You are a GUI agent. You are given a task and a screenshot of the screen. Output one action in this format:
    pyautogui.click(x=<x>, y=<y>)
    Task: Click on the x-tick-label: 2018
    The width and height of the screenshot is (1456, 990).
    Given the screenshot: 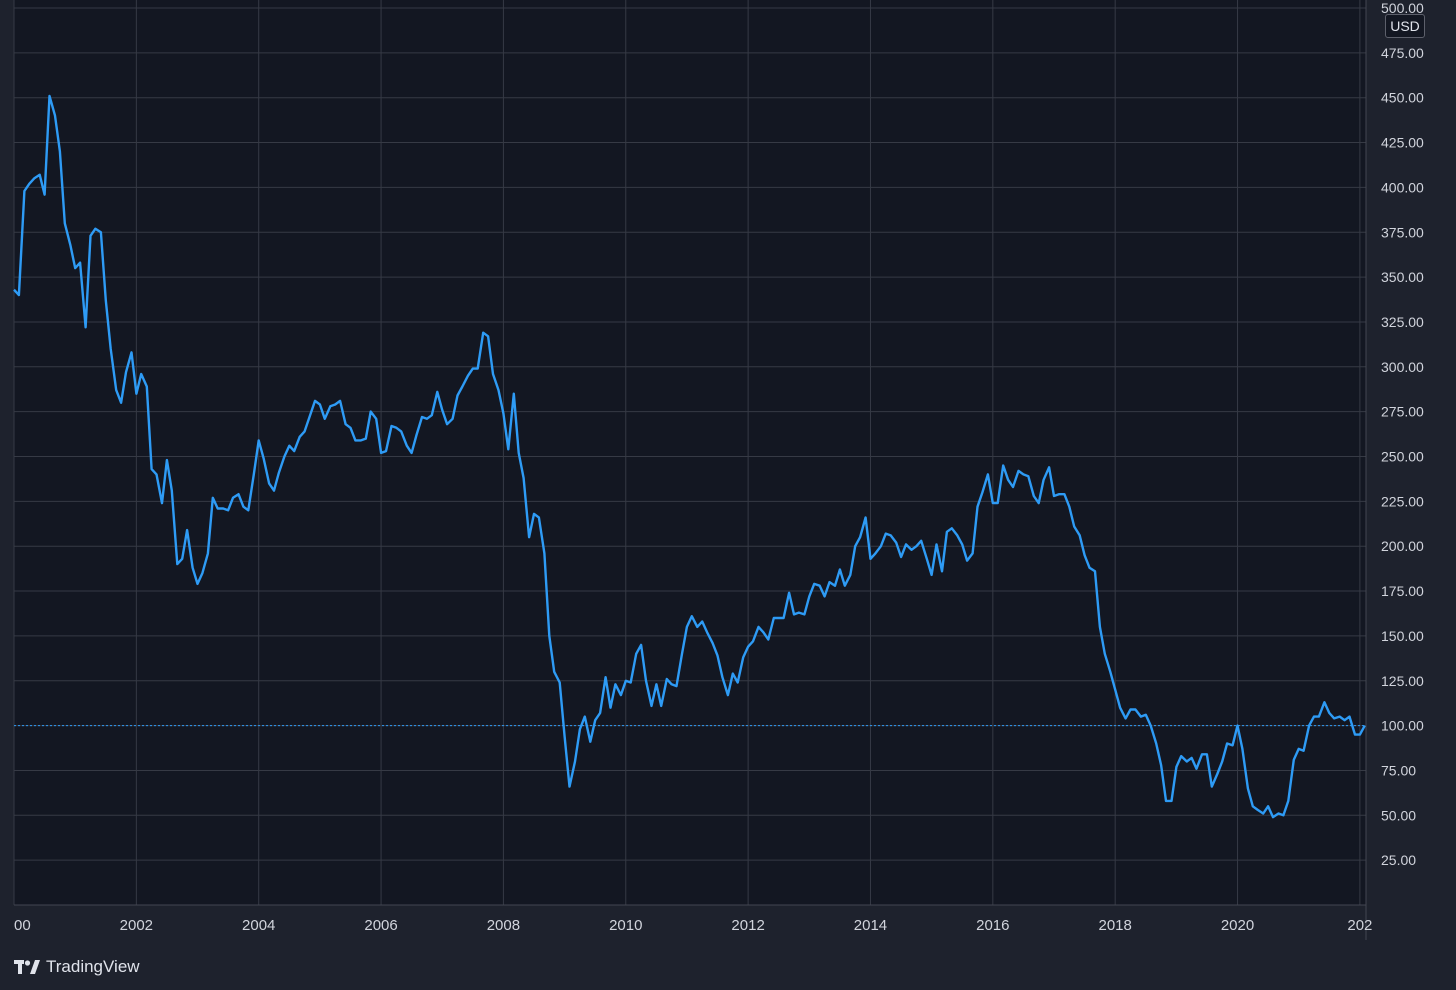 What is the action you would take?
    pyautogui.click(x=1114, y=925)
    